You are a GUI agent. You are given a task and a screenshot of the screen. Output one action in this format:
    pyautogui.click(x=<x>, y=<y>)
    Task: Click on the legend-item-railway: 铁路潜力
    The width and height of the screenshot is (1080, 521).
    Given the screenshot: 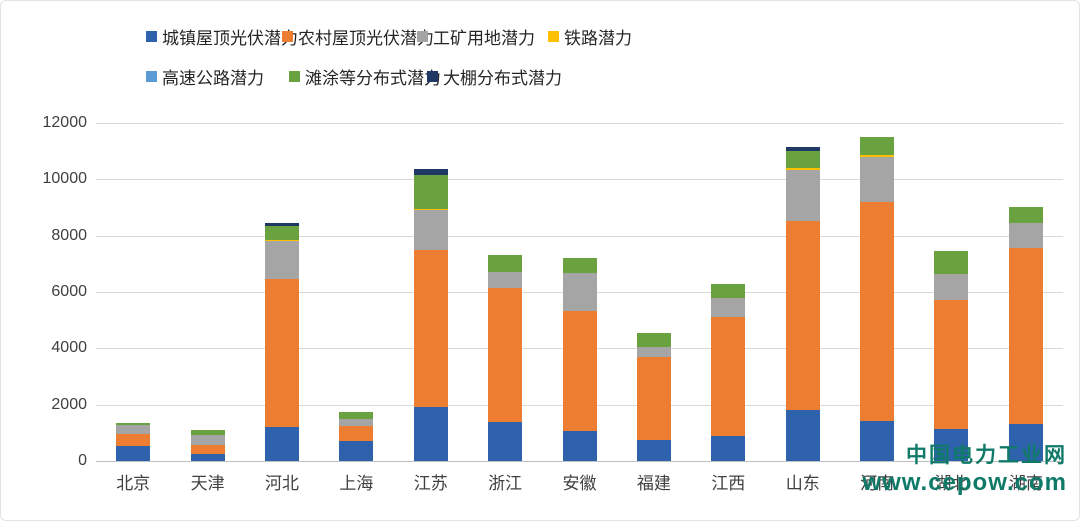 What is the action you would take?
    pyautogui.click(x=590, y=36)
    